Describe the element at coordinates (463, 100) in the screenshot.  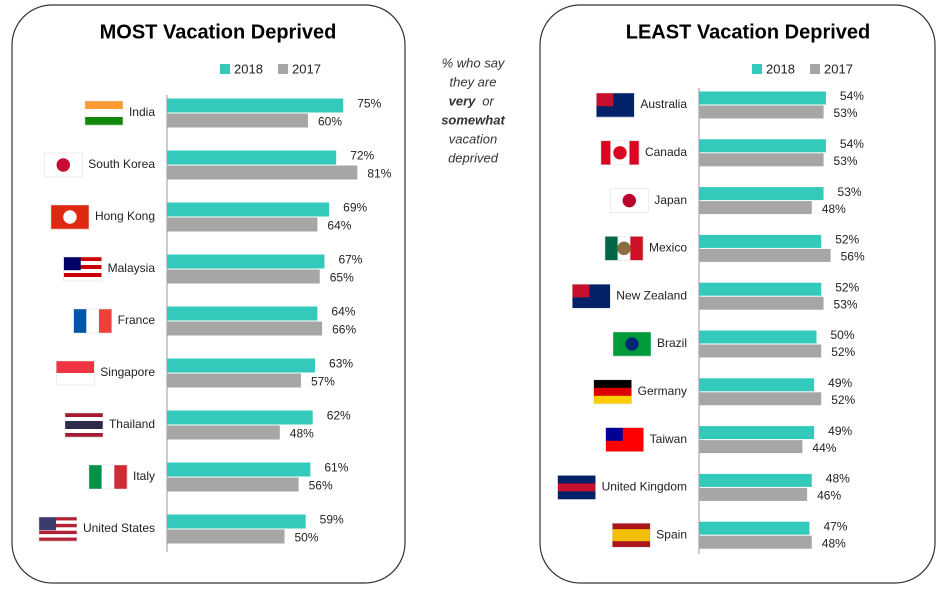
I see `note-text: very` at that location.